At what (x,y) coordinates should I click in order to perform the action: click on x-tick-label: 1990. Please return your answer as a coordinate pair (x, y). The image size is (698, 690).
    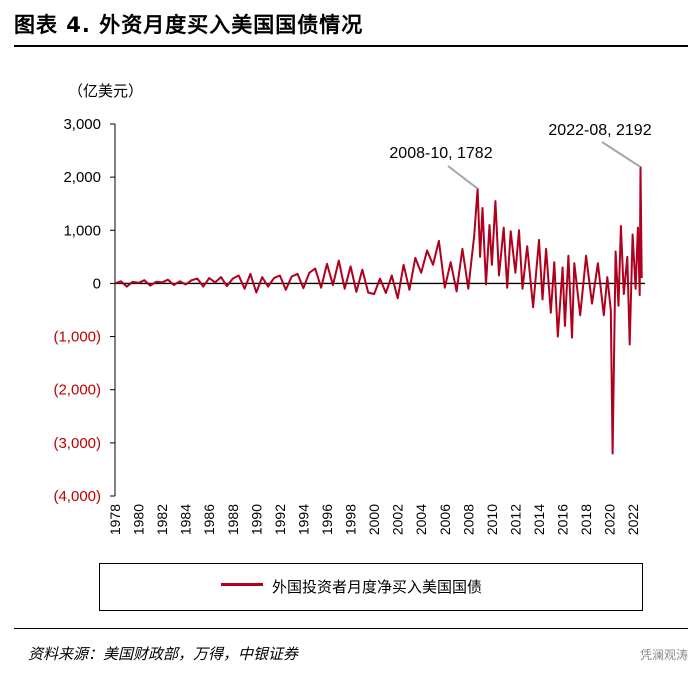
    Looking at the image, I should click on (256, 519).